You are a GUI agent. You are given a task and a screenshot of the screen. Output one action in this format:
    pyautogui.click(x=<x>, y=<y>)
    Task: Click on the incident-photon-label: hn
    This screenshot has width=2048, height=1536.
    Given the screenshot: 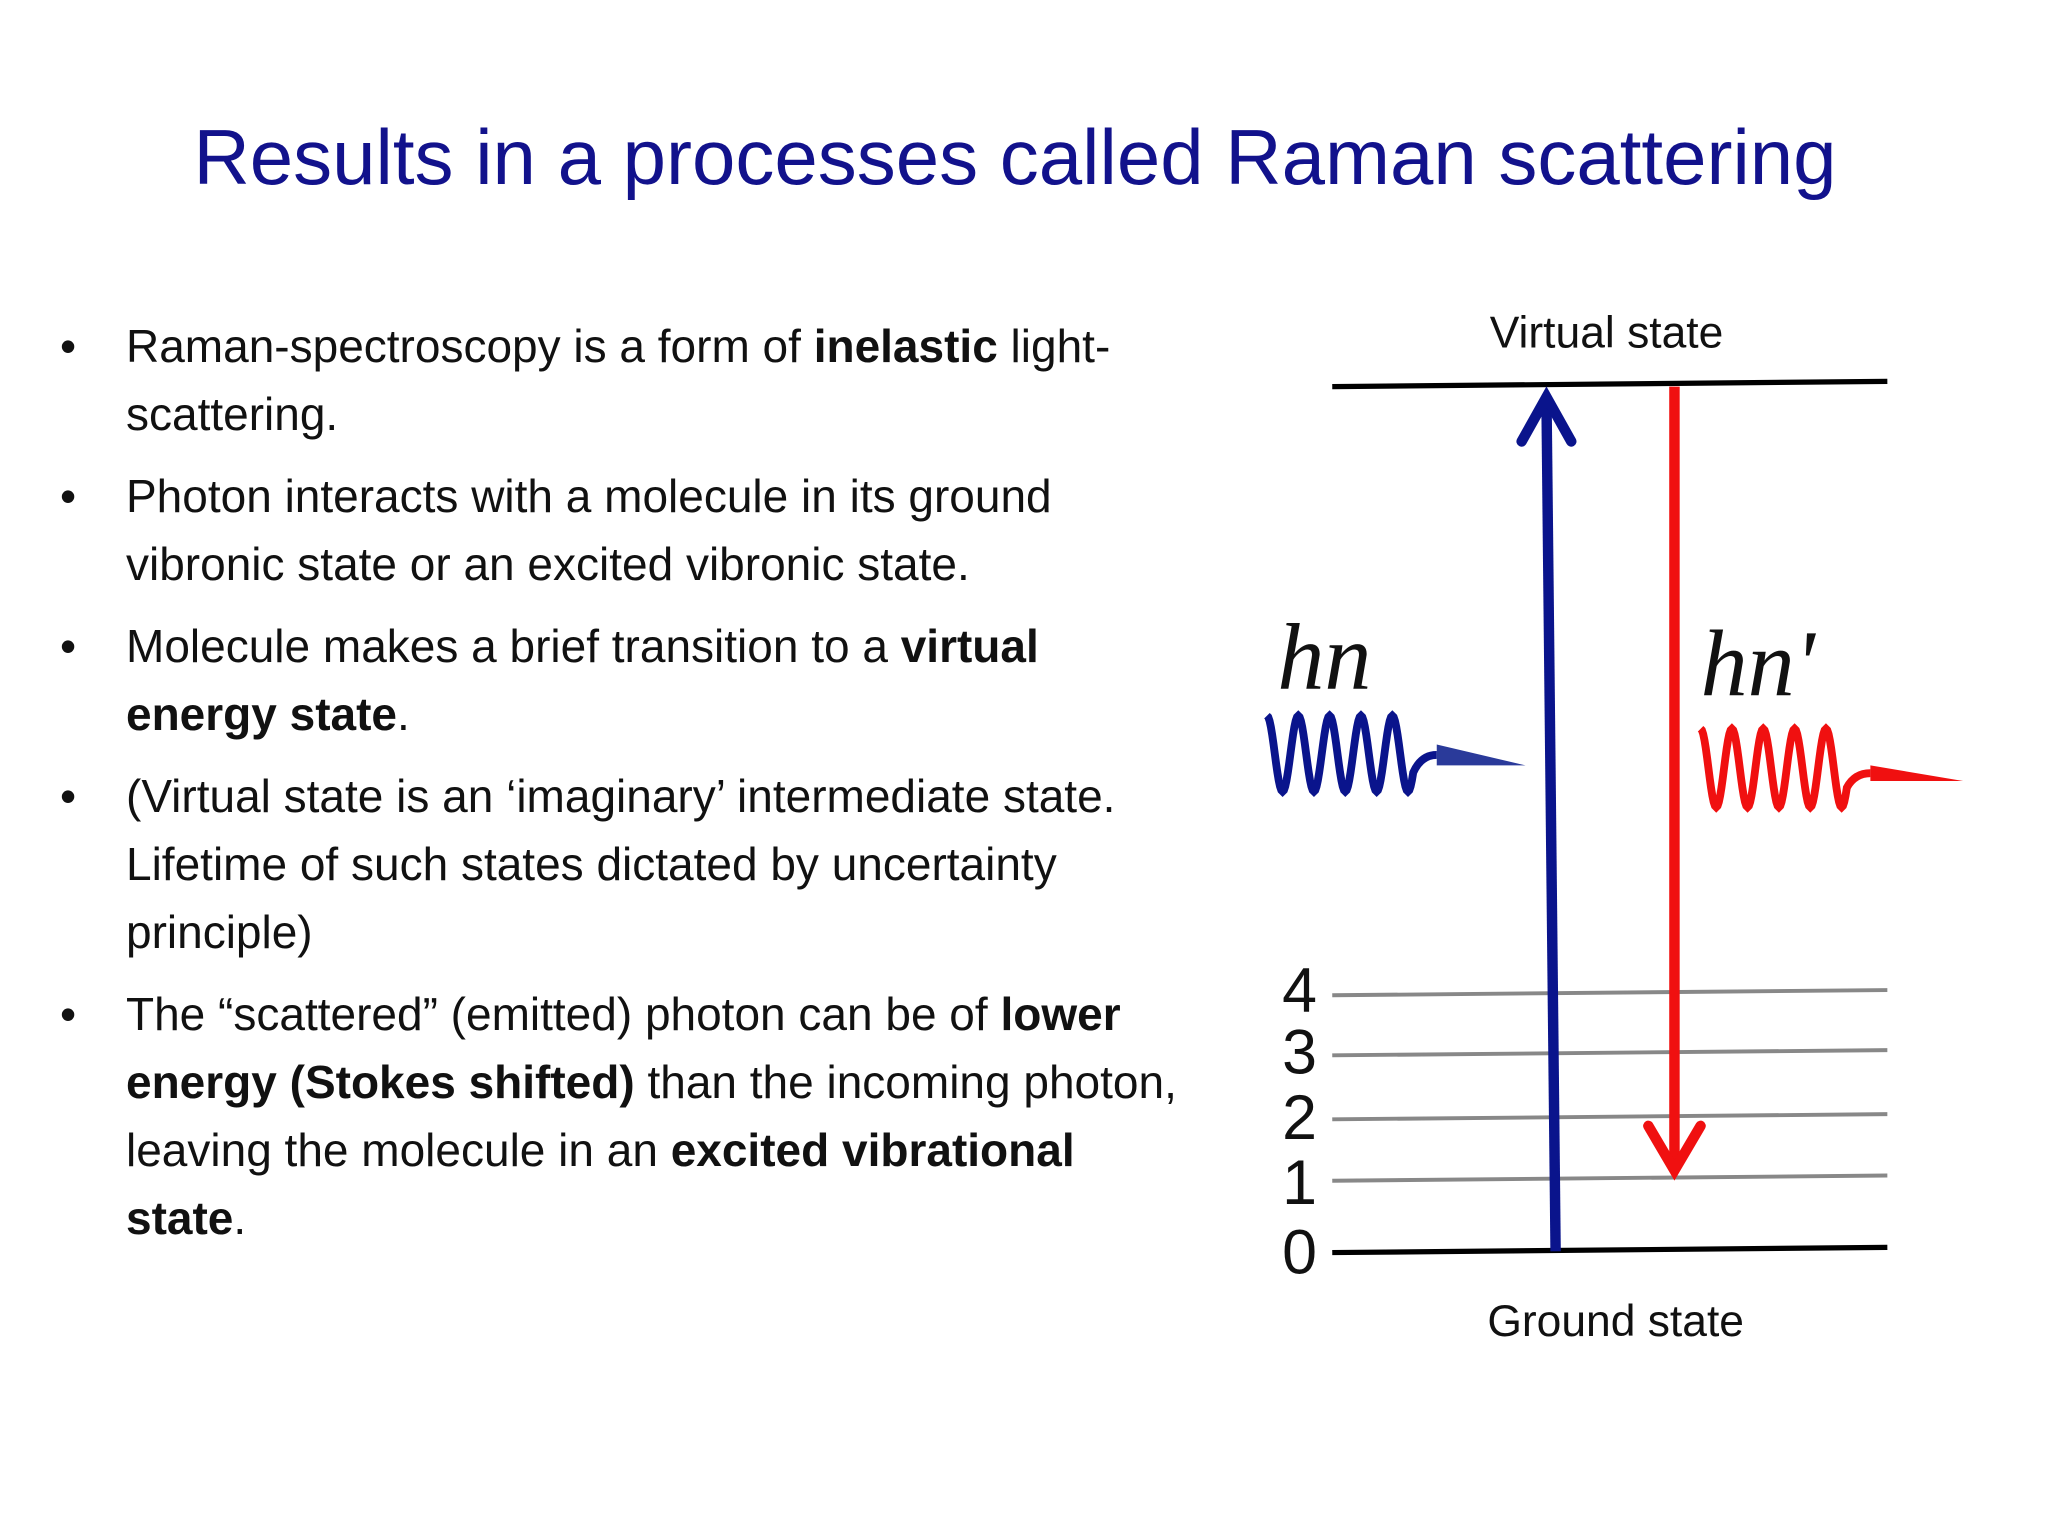 What is the action you would take?
    pyautogui.click(x=1324, y=657)
    